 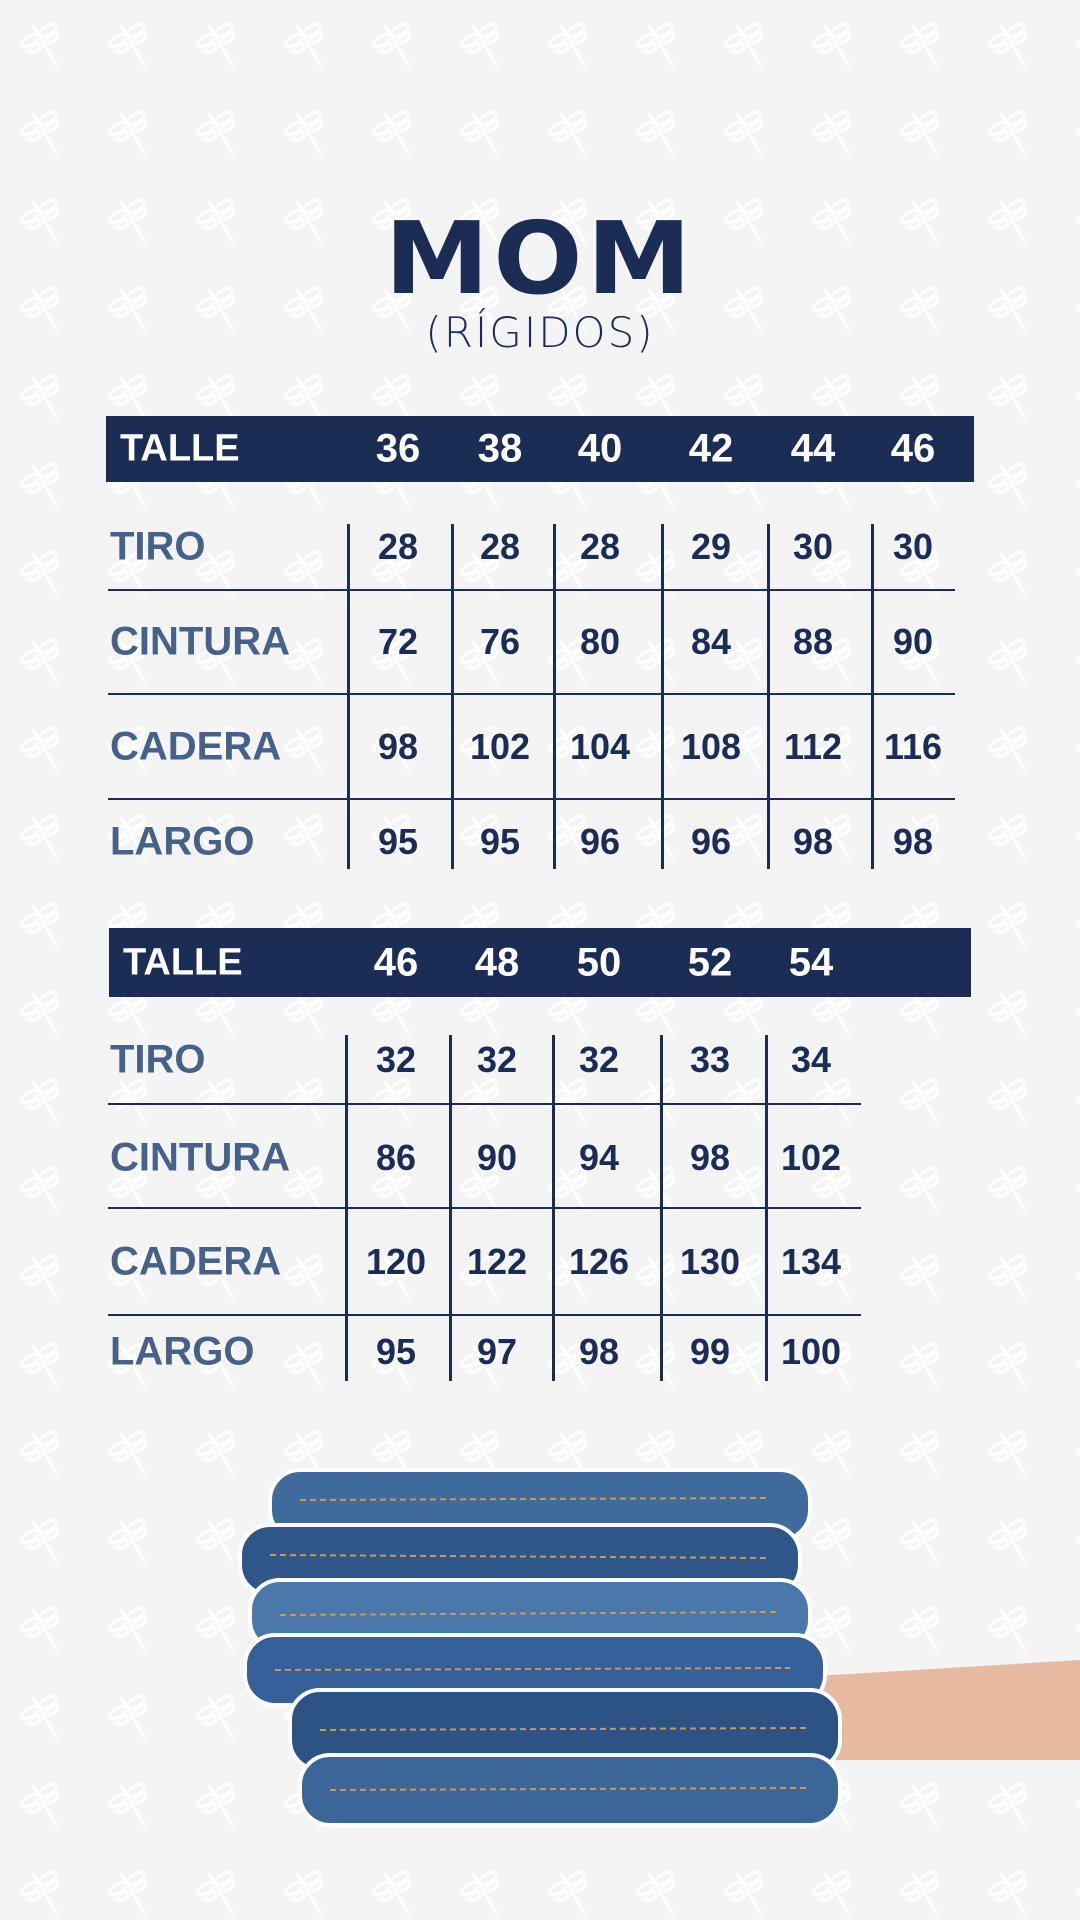 I want to click on measurement-cell: 80, so click(x=600, y=641).